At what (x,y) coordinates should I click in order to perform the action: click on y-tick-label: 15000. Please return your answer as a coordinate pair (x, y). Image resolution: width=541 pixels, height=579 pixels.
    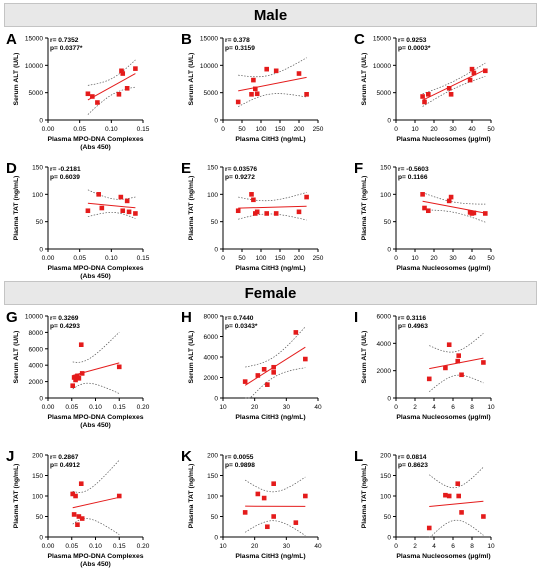
    Looking at the image, I should click on (382, 39).